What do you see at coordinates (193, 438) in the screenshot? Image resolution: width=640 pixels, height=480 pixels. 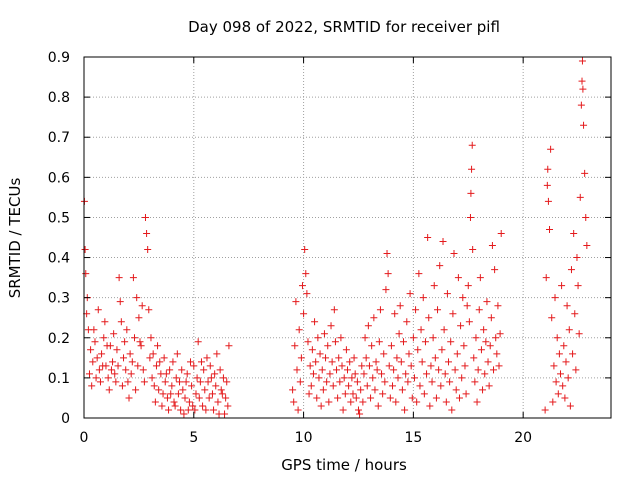 I see `x-tick-label: 5` at bounding box center [193, 438].